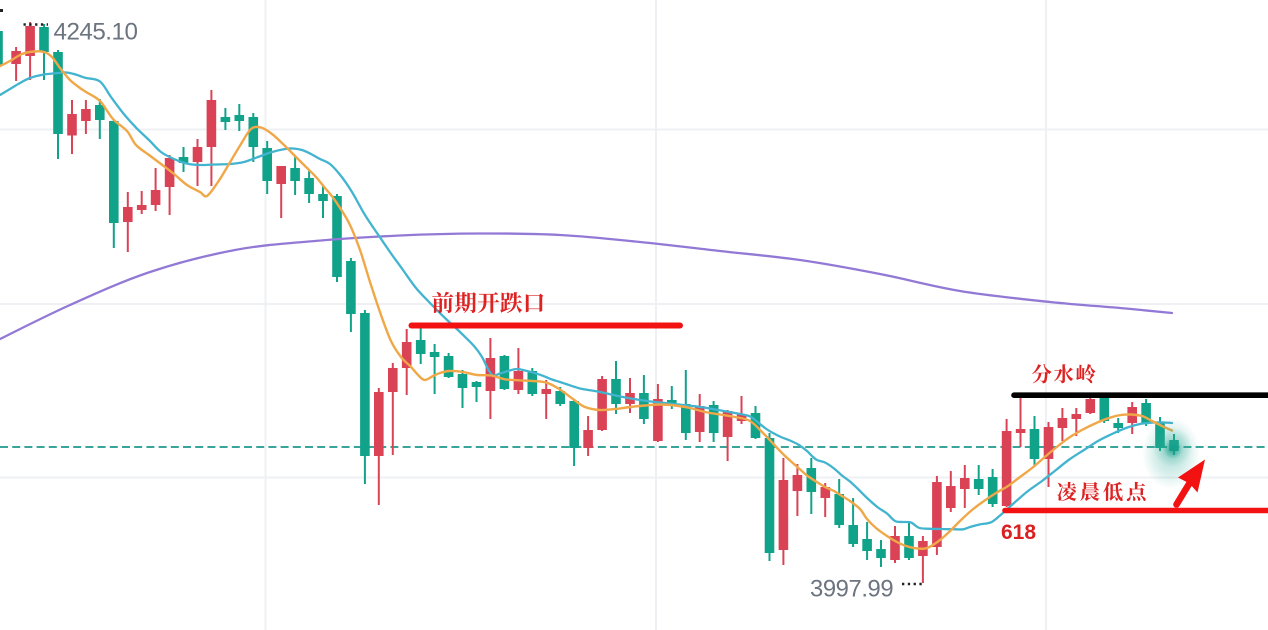 This screenshot has width=1268, height=630. I want to click on svg-text: 3997.99, so click(851, 589).